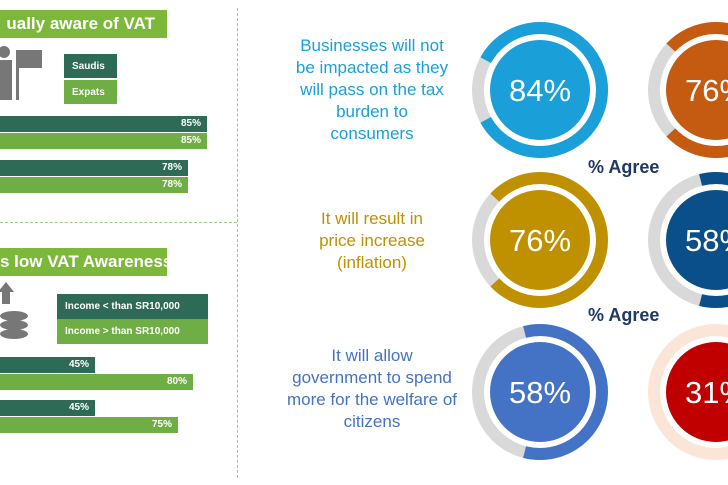  I want to click on statement-line: government to spend, so click(372, 377).